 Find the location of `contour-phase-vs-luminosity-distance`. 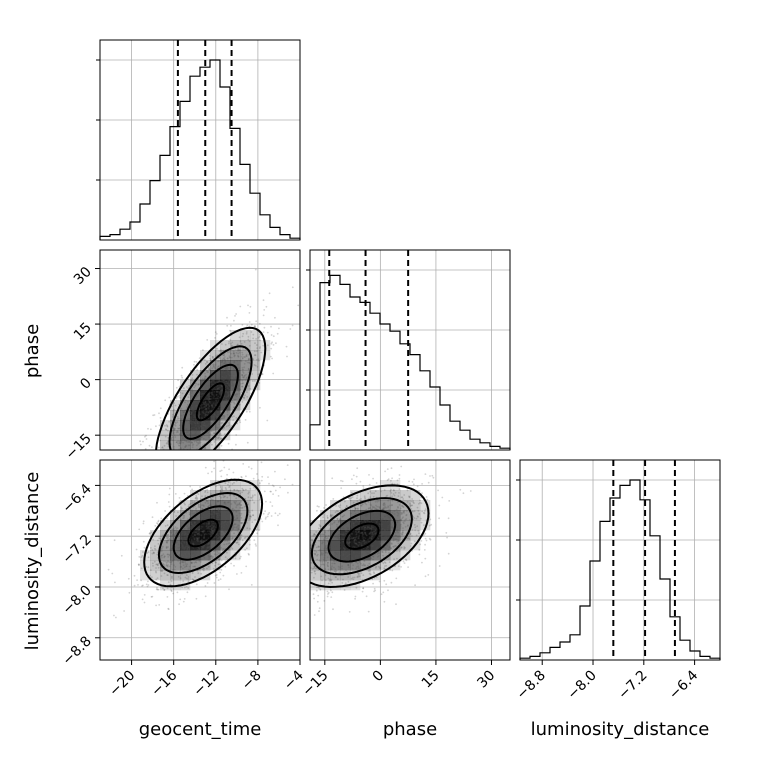

contour-phase-vs-luminosity-distance is located at coordinates (370, 536).